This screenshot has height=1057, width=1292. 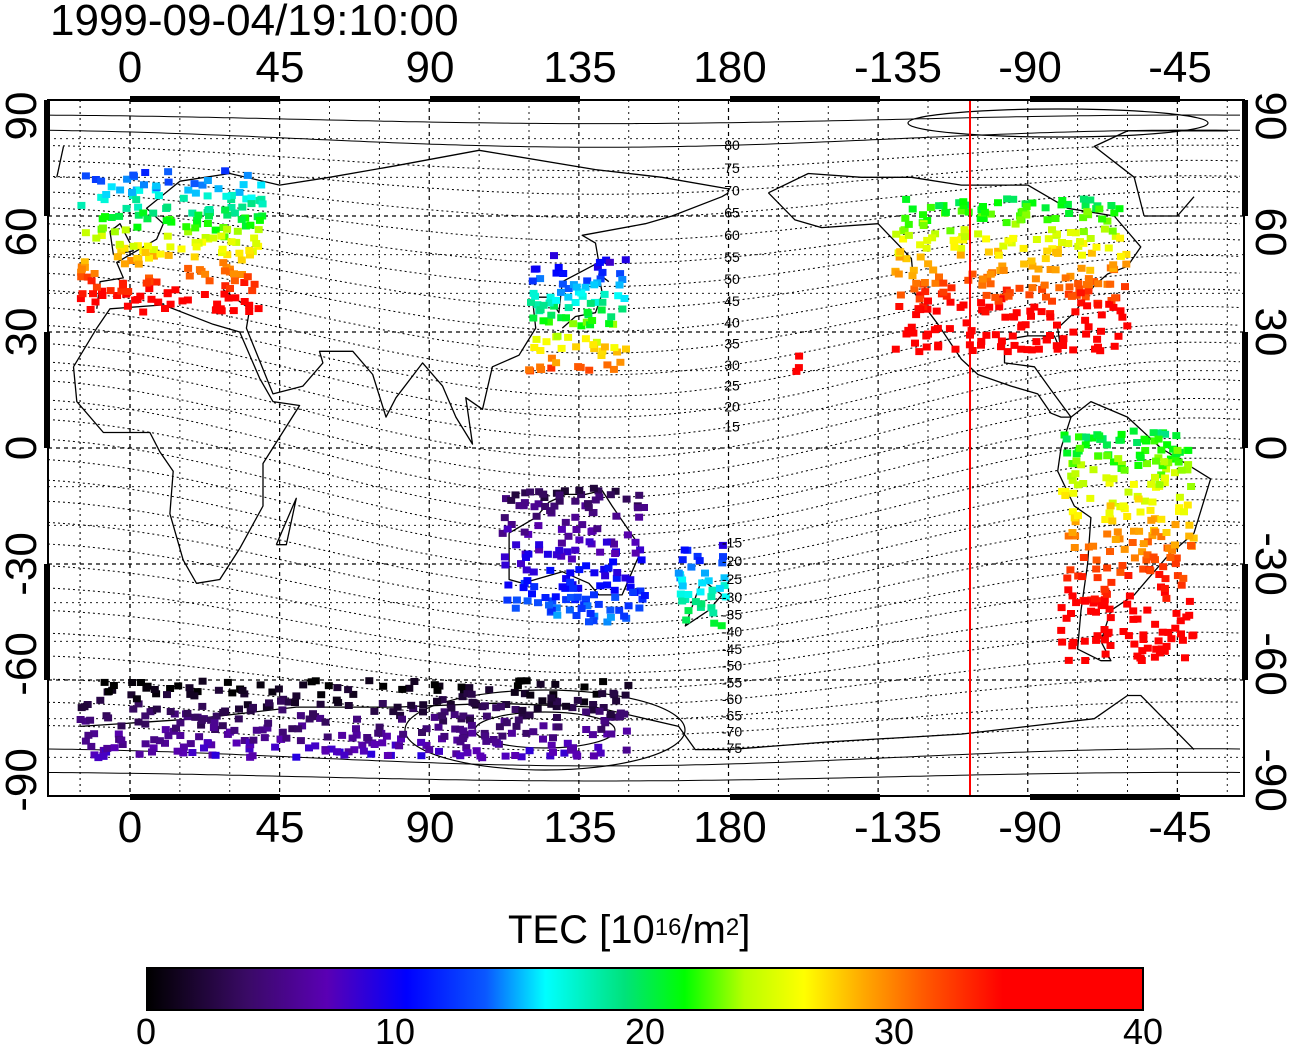 I want to click on south-mag-pole-contour, so click(x=545, y=730).